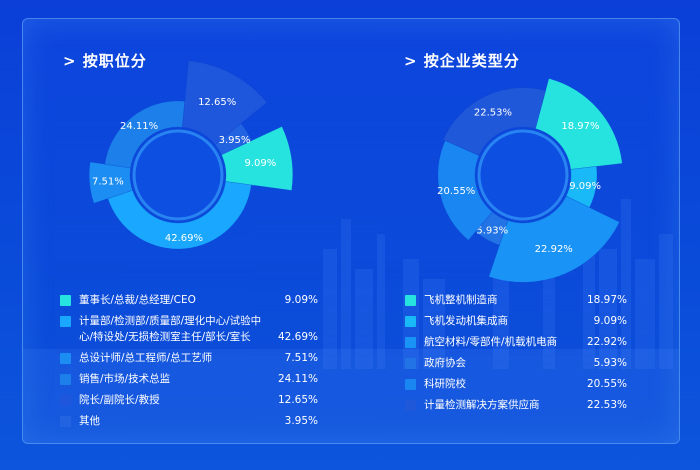  What do you see at coordinates (516, 363) in the screenshot?
I see `legend-item: 政府协会 5.93%` at bounding box center [516, 363].